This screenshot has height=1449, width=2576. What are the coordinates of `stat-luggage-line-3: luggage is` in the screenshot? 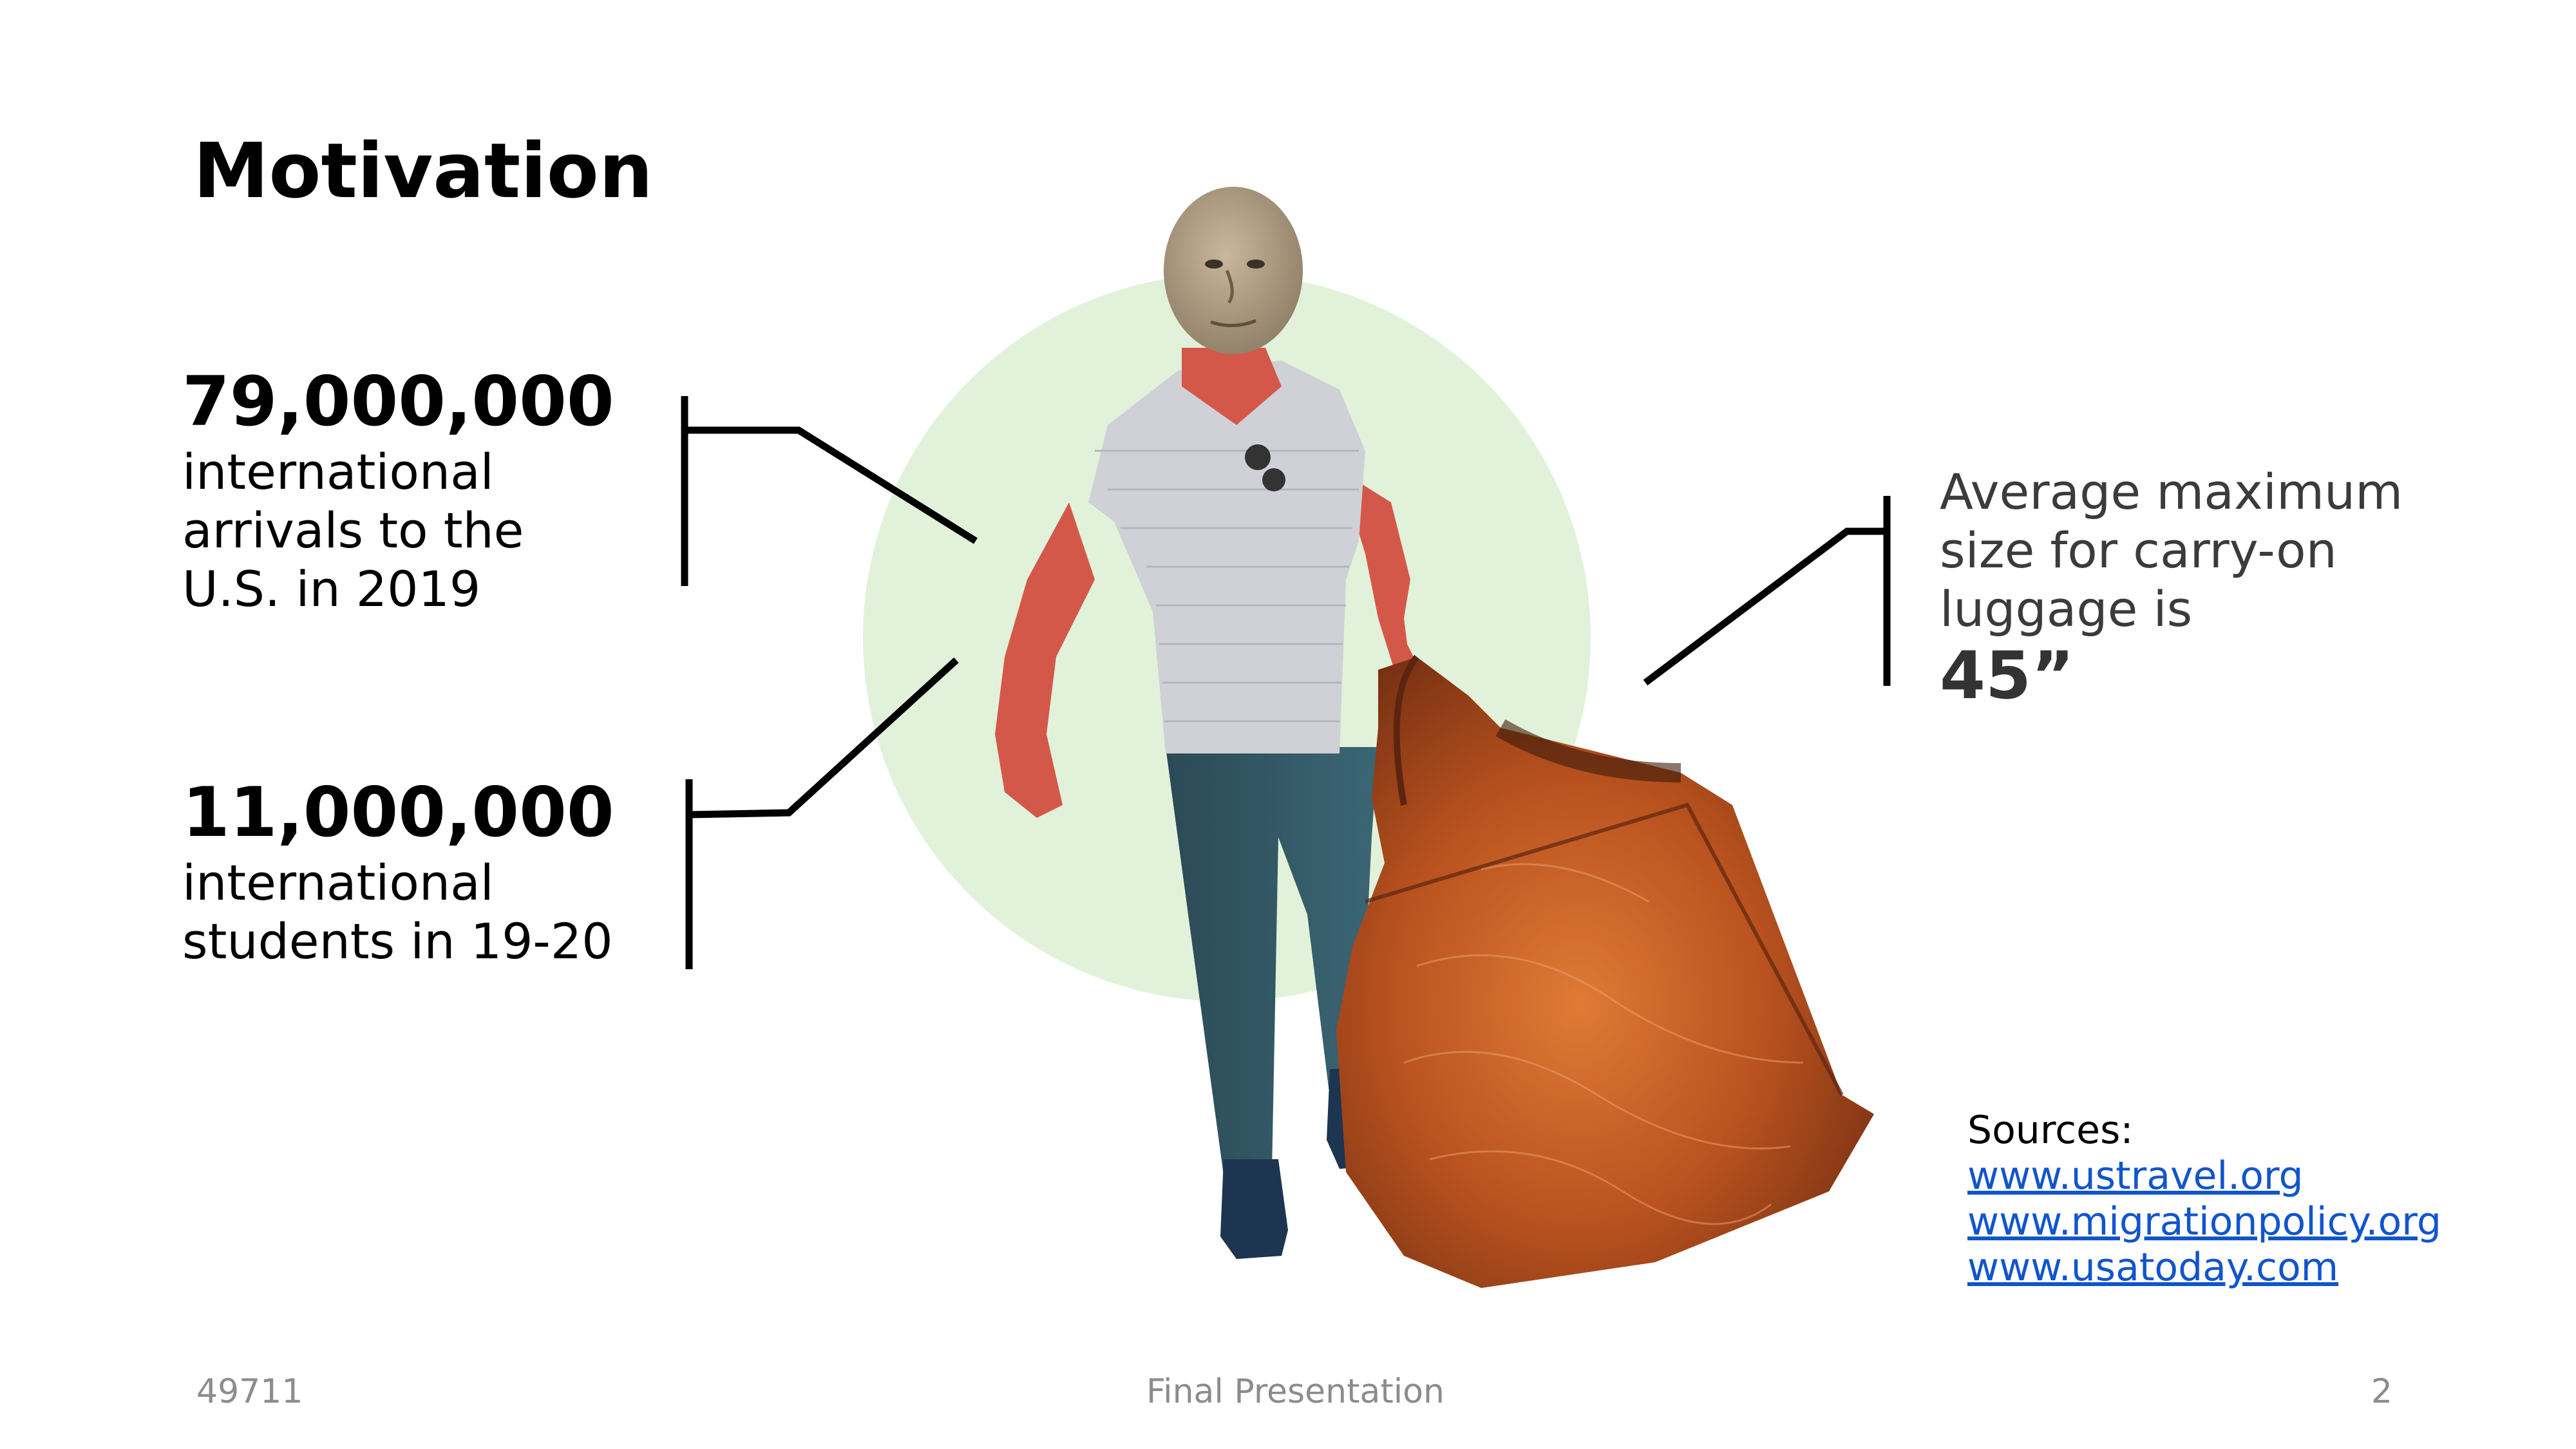 It's located at (2066, 609).